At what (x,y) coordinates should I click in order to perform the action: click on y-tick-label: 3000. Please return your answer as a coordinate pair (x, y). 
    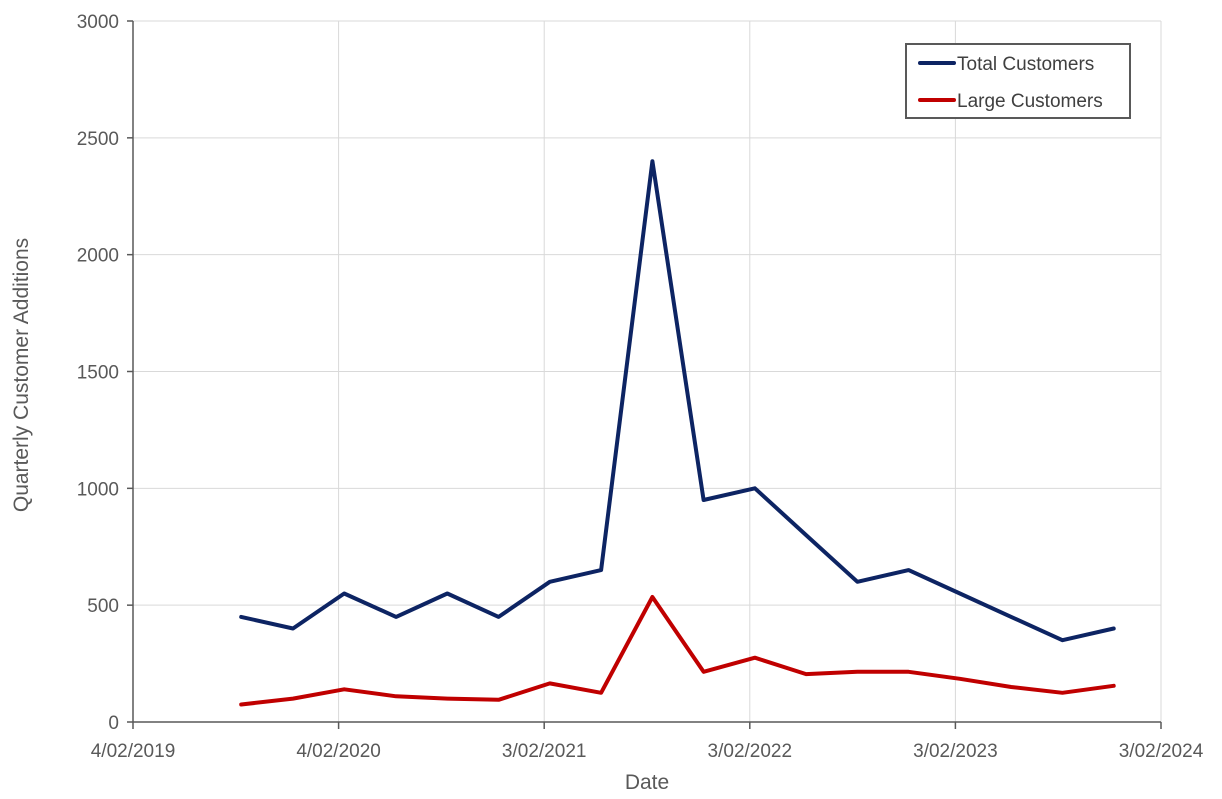
    Looking at the image, I should click on (98, 22).